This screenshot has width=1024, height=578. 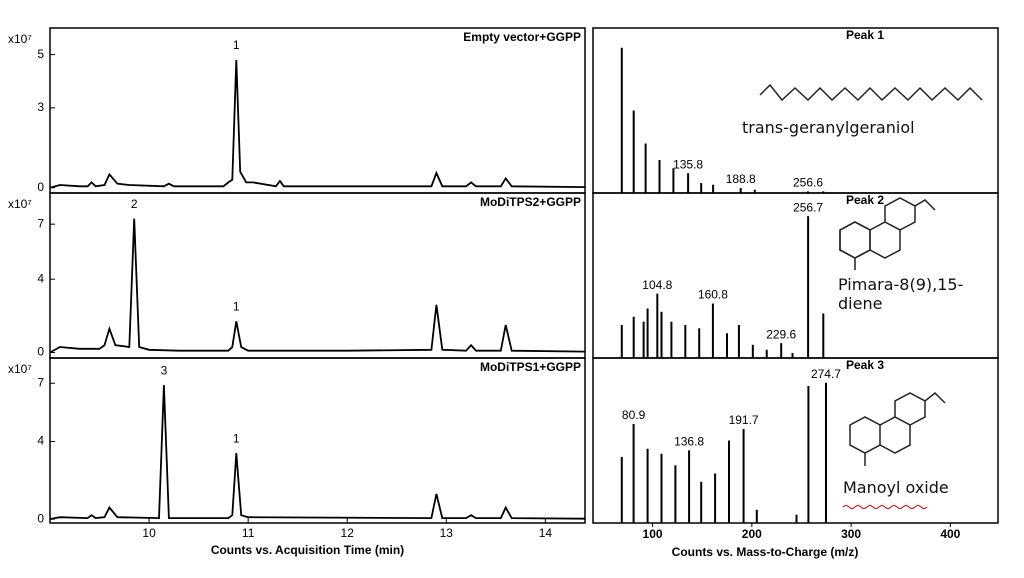 I want to click on series-label: Empty vector+GGPP, so click(x=522, y=37).